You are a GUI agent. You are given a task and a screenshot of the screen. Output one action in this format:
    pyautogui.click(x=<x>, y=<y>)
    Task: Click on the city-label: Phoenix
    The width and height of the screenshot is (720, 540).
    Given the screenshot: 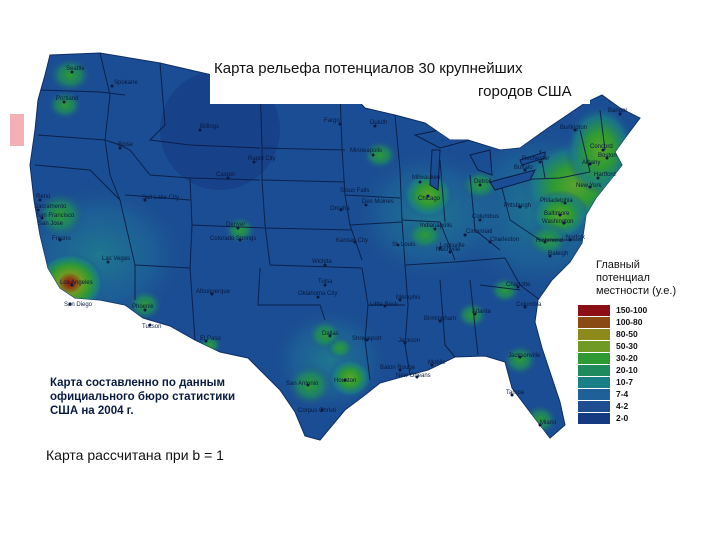 What is the action you would take?
    pyautogui.click(x=143, y=307)
    